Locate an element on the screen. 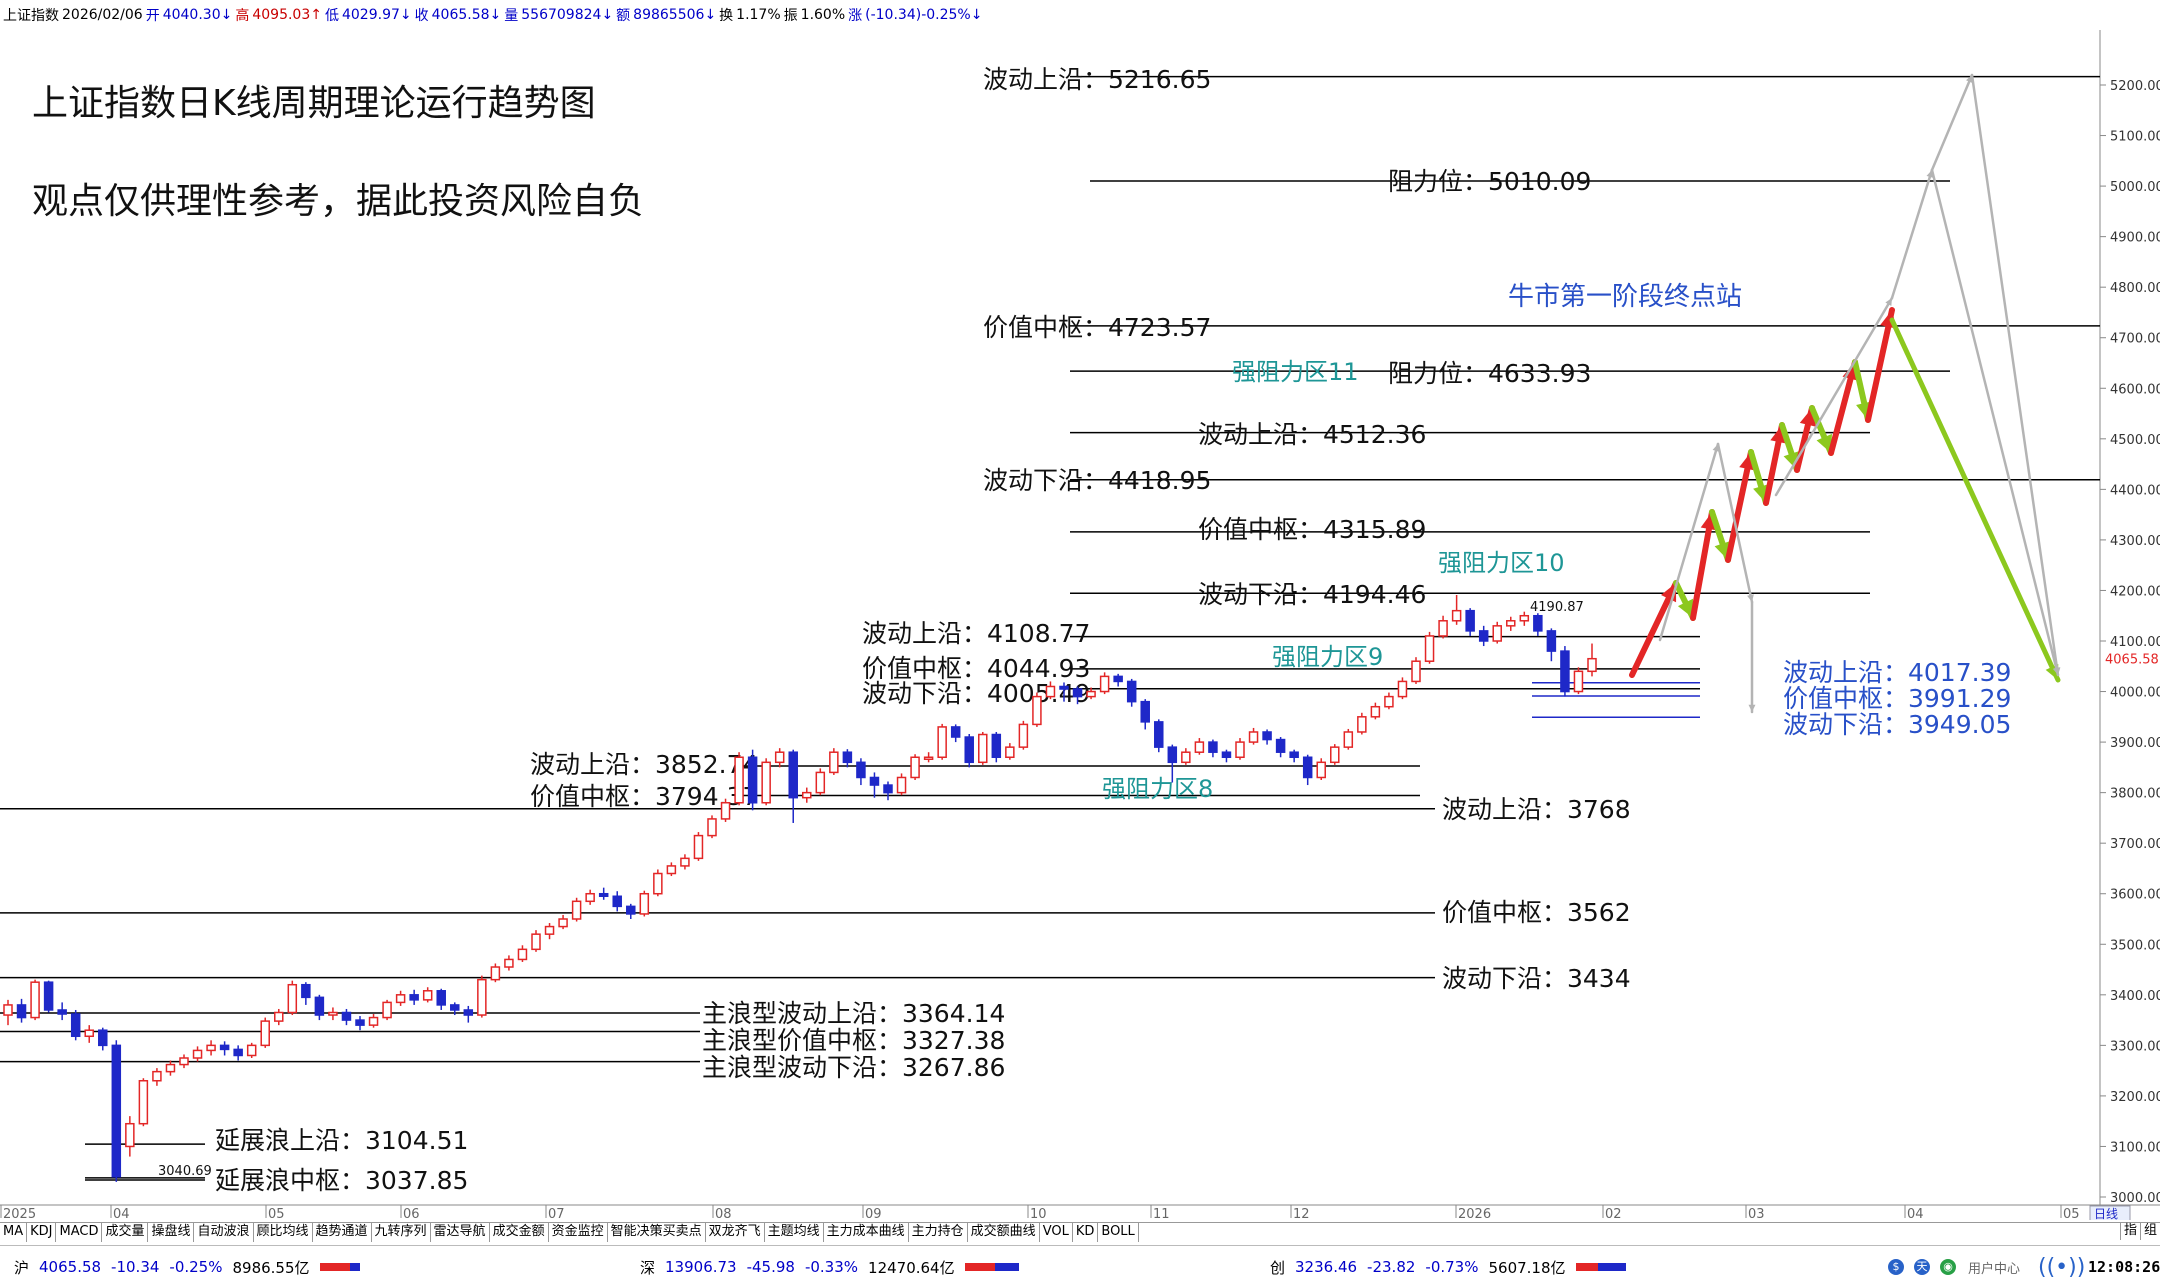 This screenshot has width=2160, height=1288. y-tick-label-14: 4400.00 is located at coordinates (2135, 490).